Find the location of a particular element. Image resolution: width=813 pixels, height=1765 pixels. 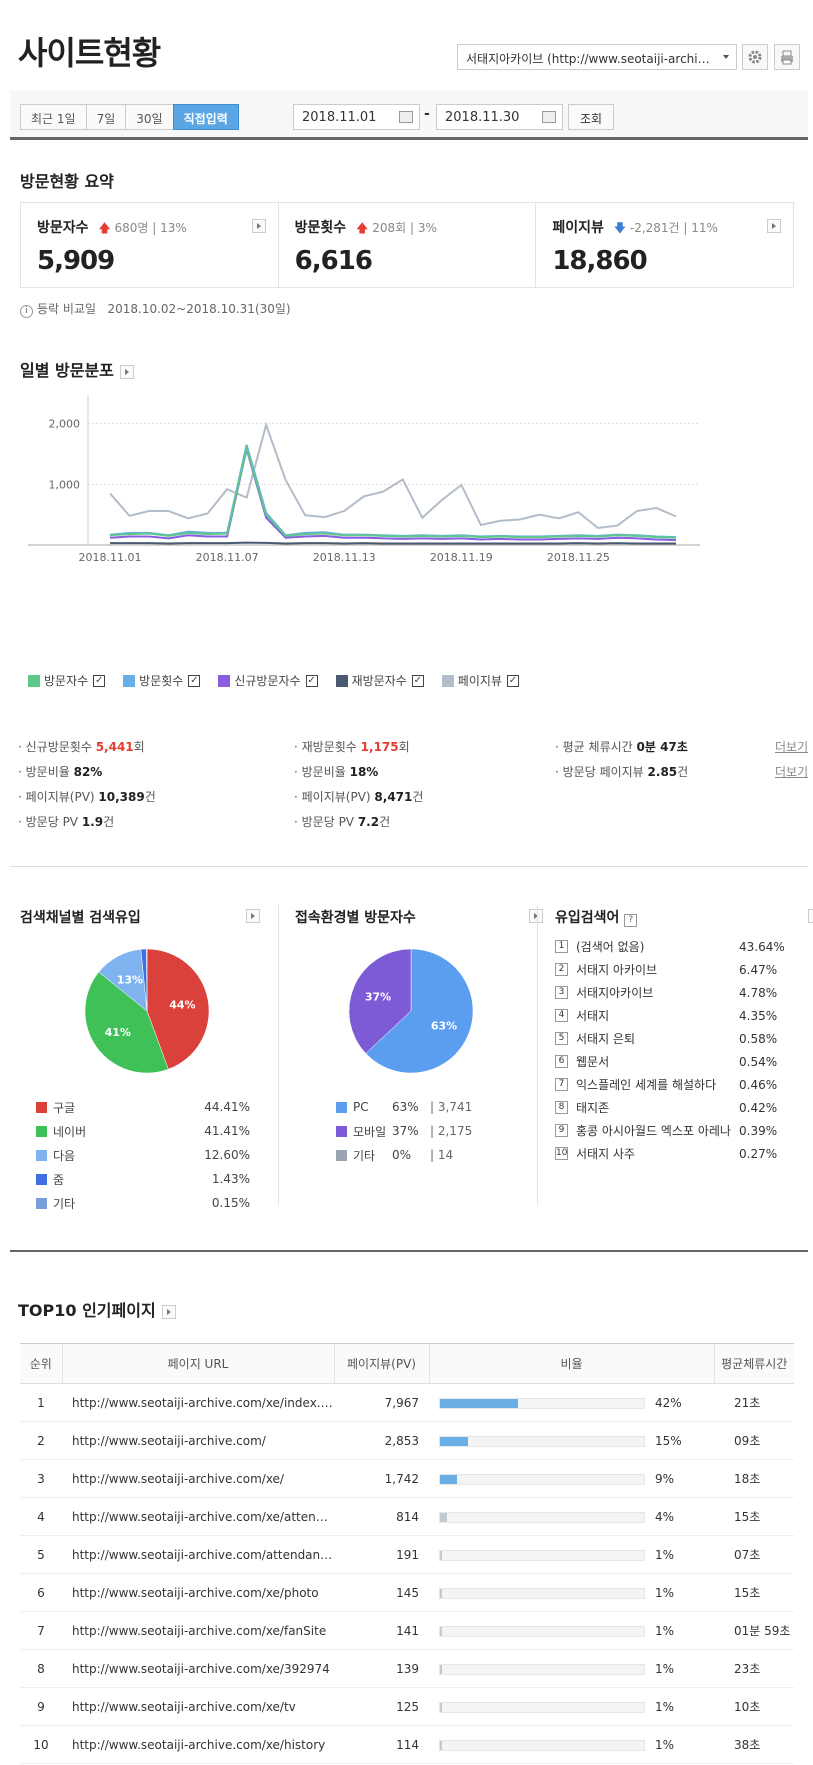

legend-item: 방문자수 ✓ is located at coordinates (67, 680).